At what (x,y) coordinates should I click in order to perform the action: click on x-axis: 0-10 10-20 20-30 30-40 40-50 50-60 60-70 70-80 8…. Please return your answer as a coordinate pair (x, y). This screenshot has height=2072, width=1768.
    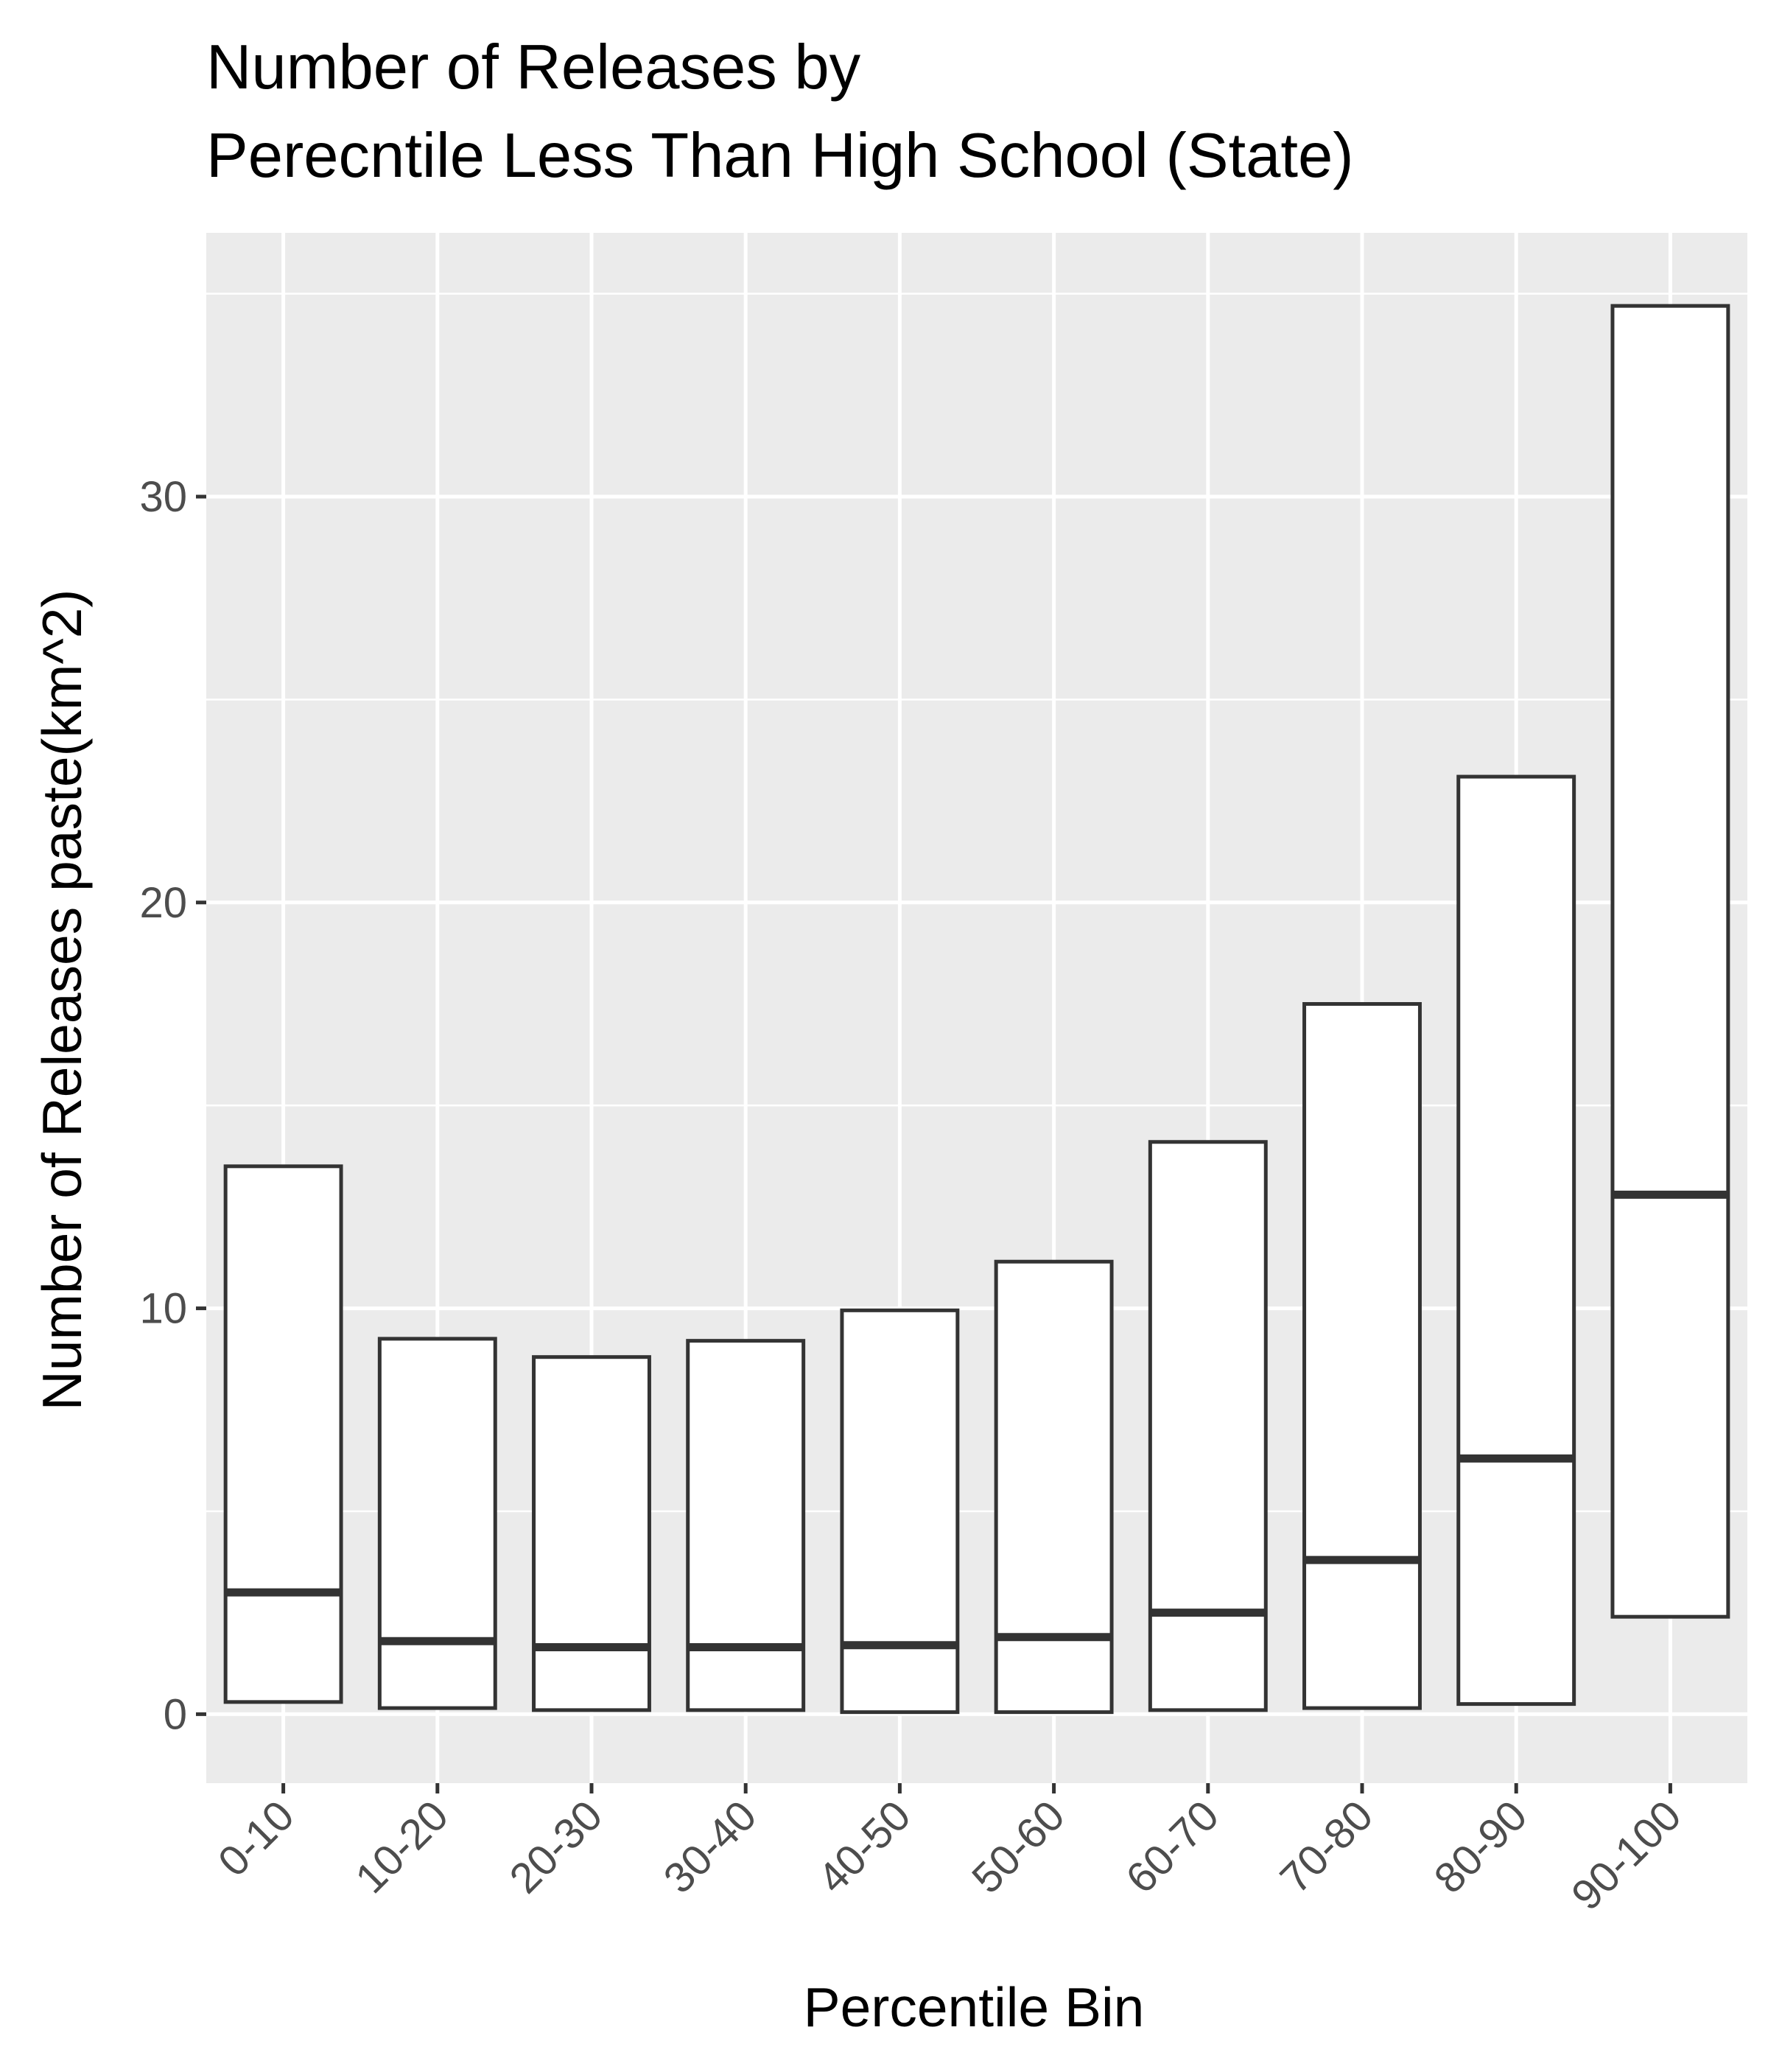
    Looking at the image, I should click on (950, 1851).